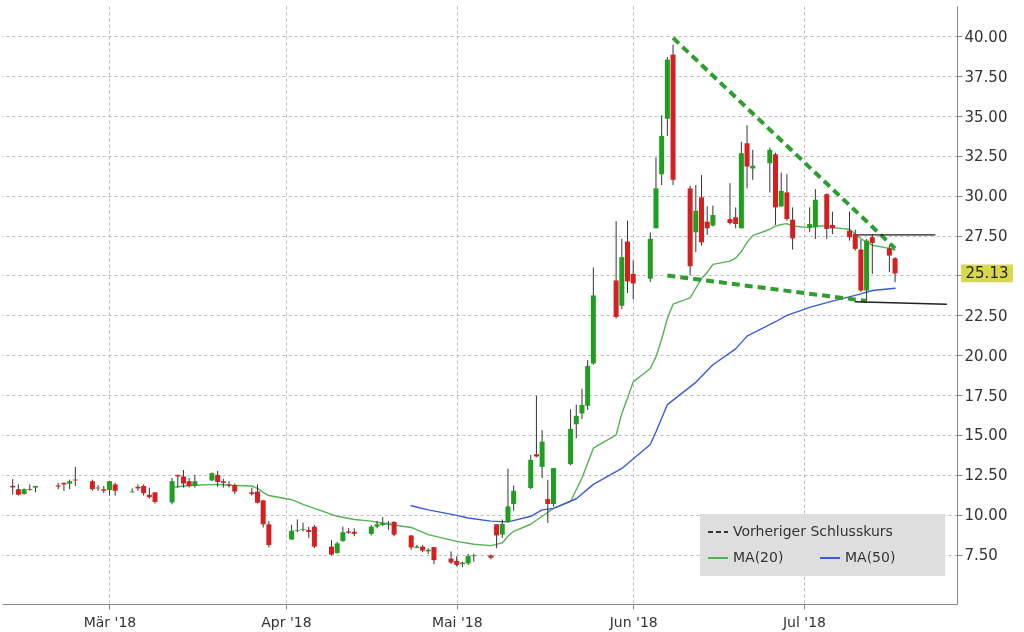  What do you see at coordinates (986, 36) in the screenshot?
I see `y-tick-label: 40.00` at bounding box center [986, 36].